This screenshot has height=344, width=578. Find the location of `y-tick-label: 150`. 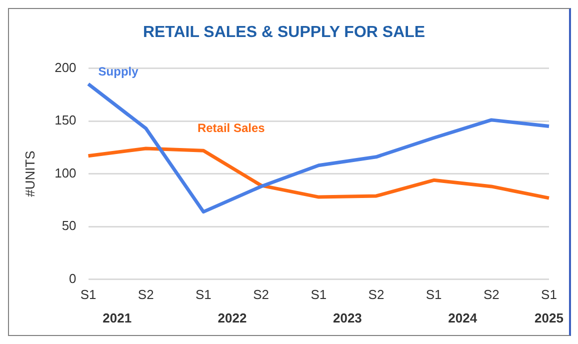

y-tick-label: 150 is located at coordinates (65, 120).